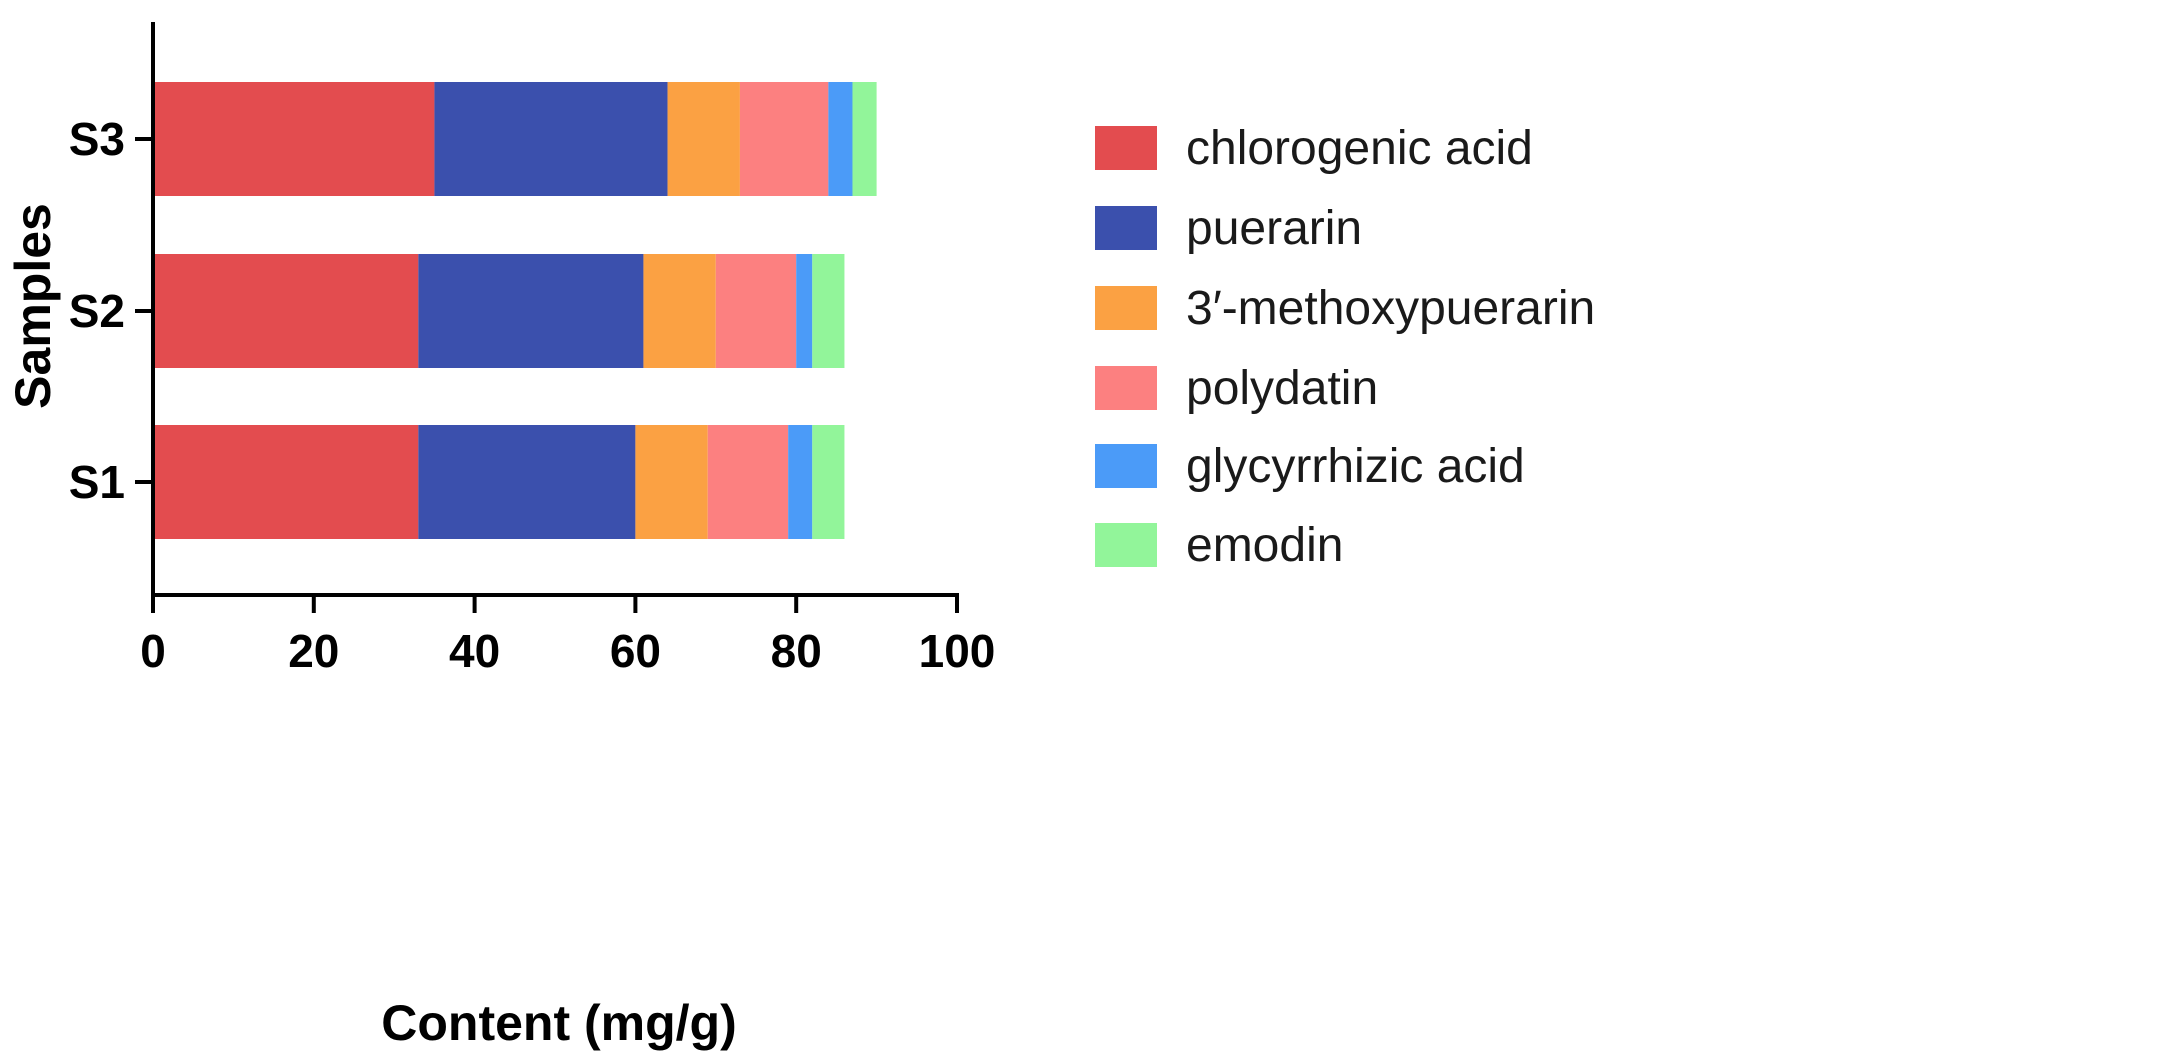 The image size is (2168, 1053). Describe the element at coordinates (33, 306) in the screenshot. I see `y-axis-title: Samples` at that location.